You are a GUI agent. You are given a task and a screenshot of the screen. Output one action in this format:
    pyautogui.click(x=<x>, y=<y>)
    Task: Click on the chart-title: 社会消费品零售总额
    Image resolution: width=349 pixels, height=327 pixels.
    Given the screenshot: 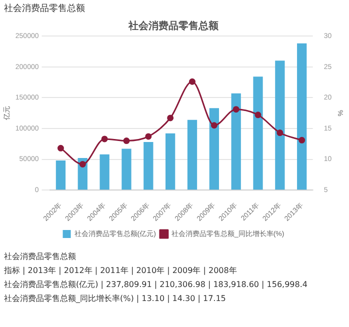 What is the action you would take?
    pyautogui.click(x=174, y=26)
    